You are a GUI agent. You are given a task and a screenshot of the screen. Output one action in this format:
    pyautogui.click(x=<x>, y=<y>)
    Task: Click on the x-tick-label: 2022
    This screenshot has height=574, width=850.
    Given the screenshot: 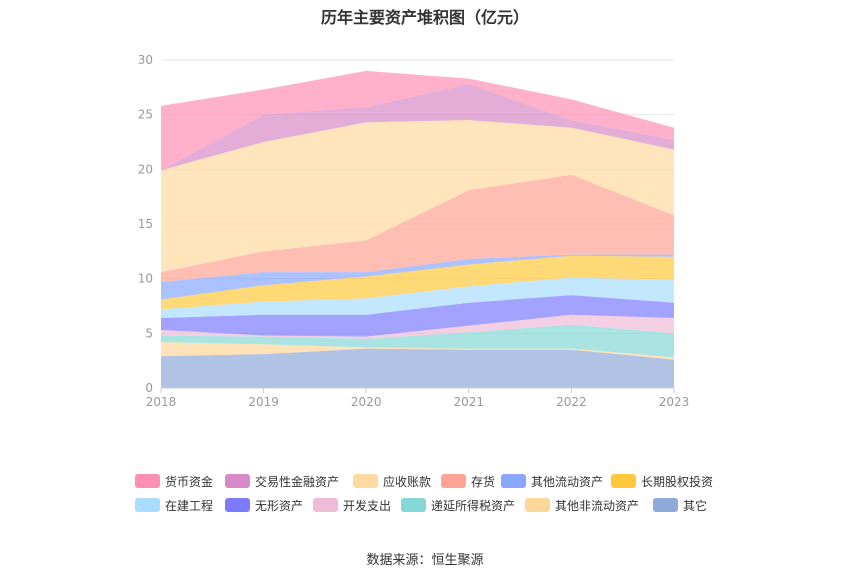 What is the action you would take?
    pyautogui.click(x=571, y=402)
    